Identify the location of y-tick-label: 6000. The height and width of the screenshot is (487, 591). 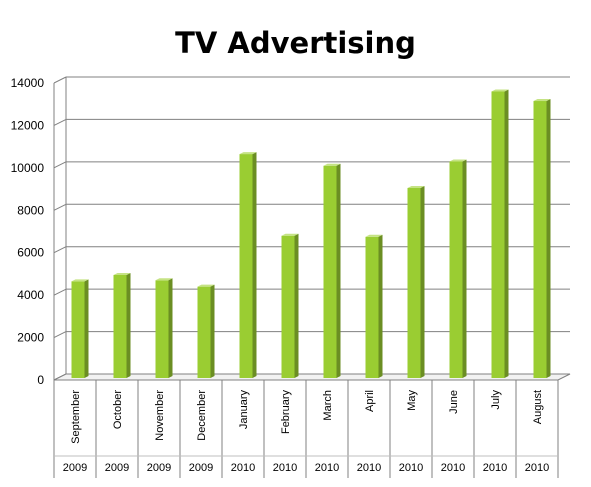
(30, 253).